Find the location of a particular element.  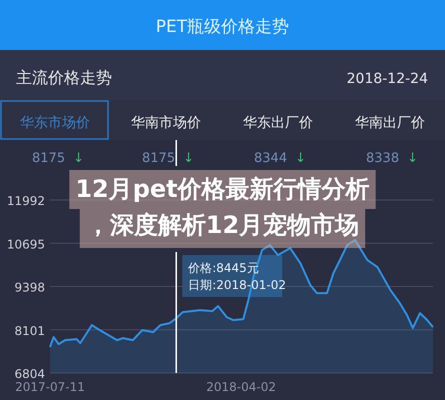

y-tick-label: 11992 is located at coordinates (25, 201).